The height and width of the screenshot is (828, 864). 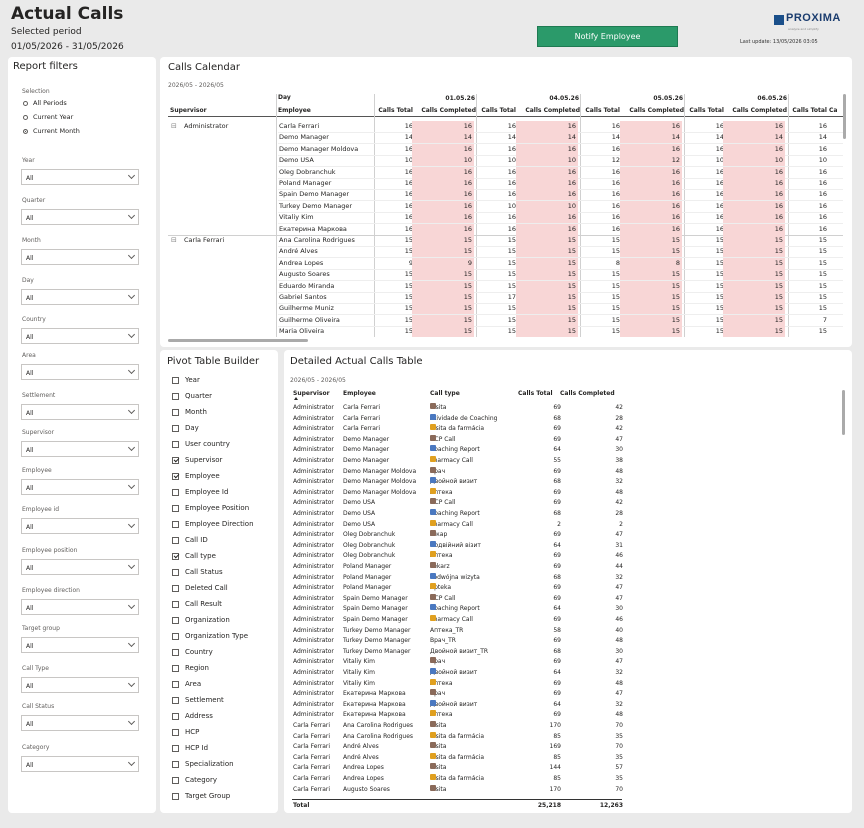 What do you see at coordinates (535, 393) in the screenshot?
I see `col-header-calls-total: Calls Total` at bounding box center [535, 393].